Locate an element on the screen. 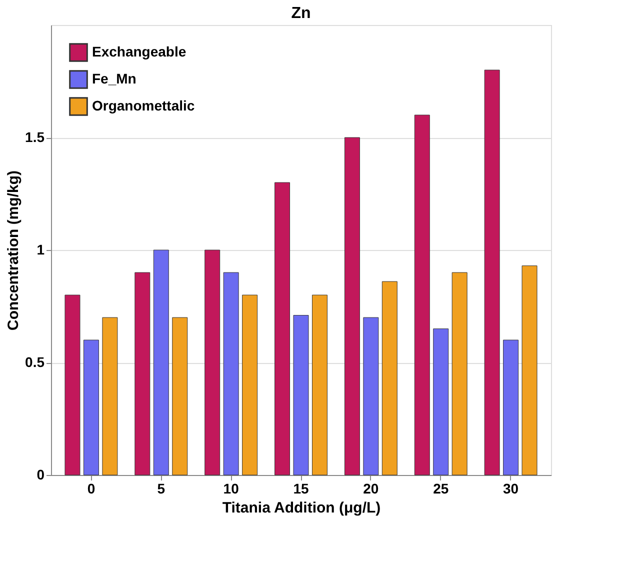 This screenshot has width=622, height=572. chart-title: Zn is located at coordinates (301, 13).